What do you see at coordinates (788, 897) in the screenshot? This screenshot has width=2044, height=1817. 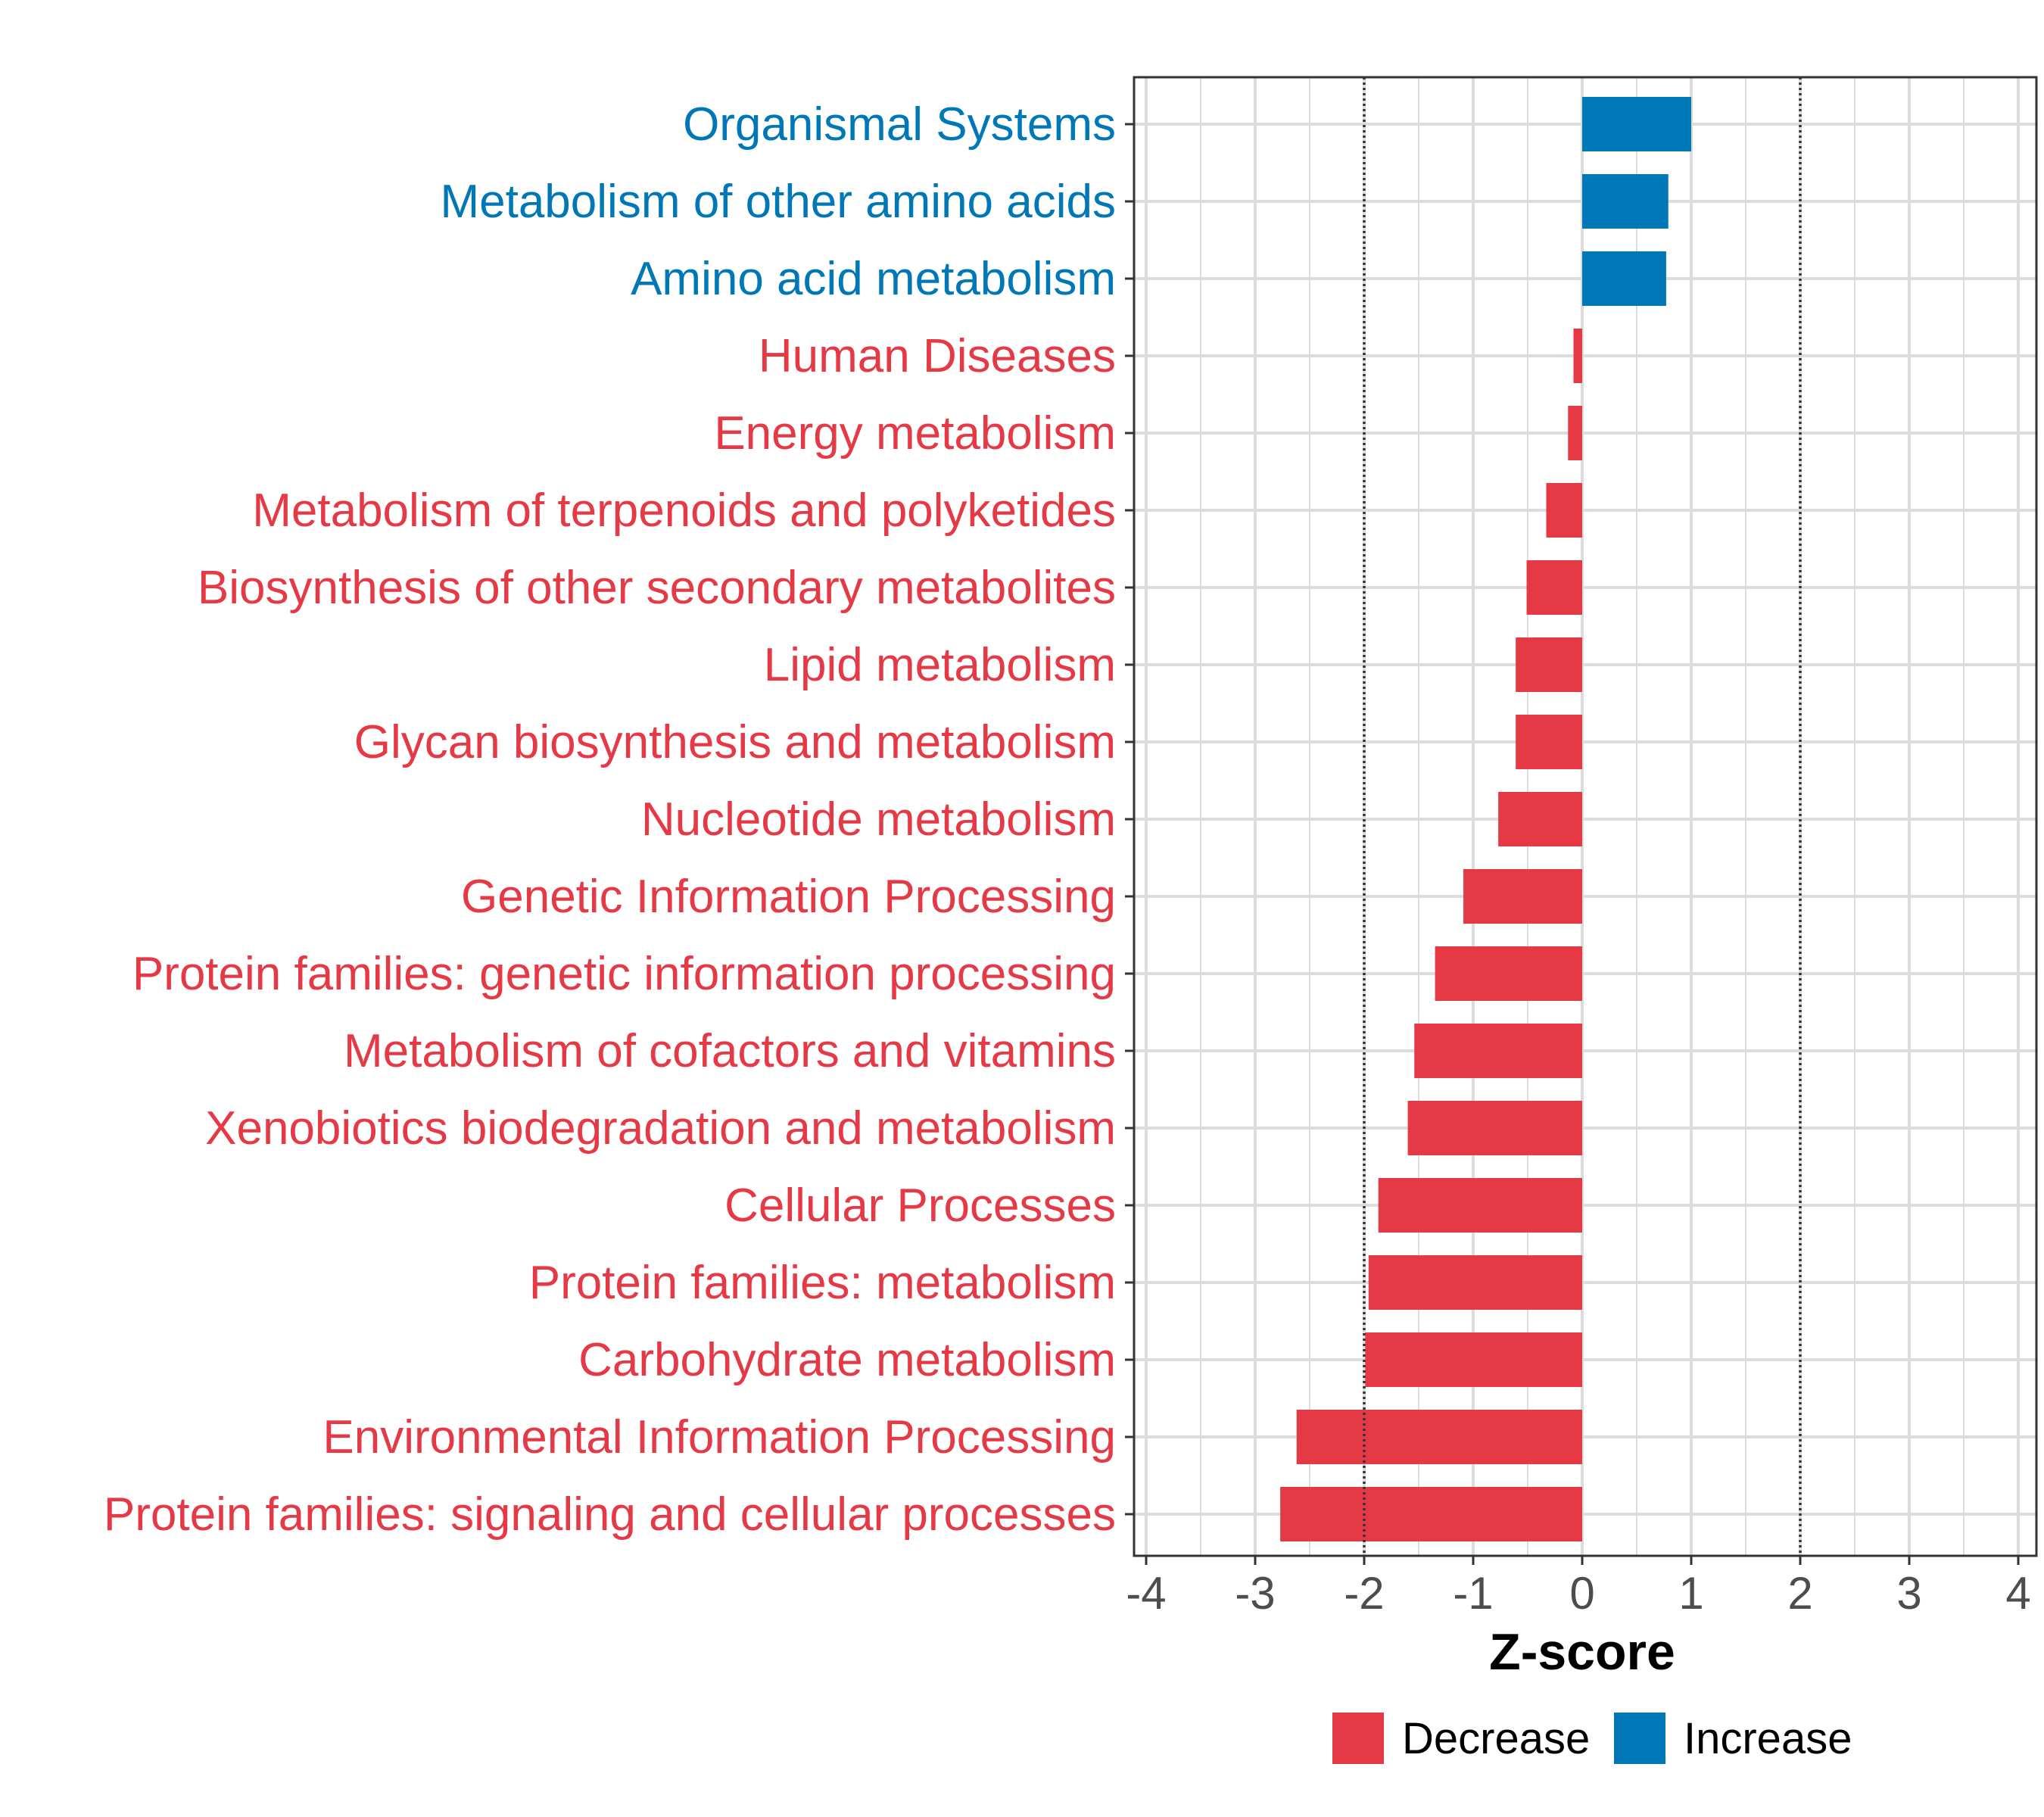 I see `category-label: Genetic Information Processing` at bounding box center [788, 897].